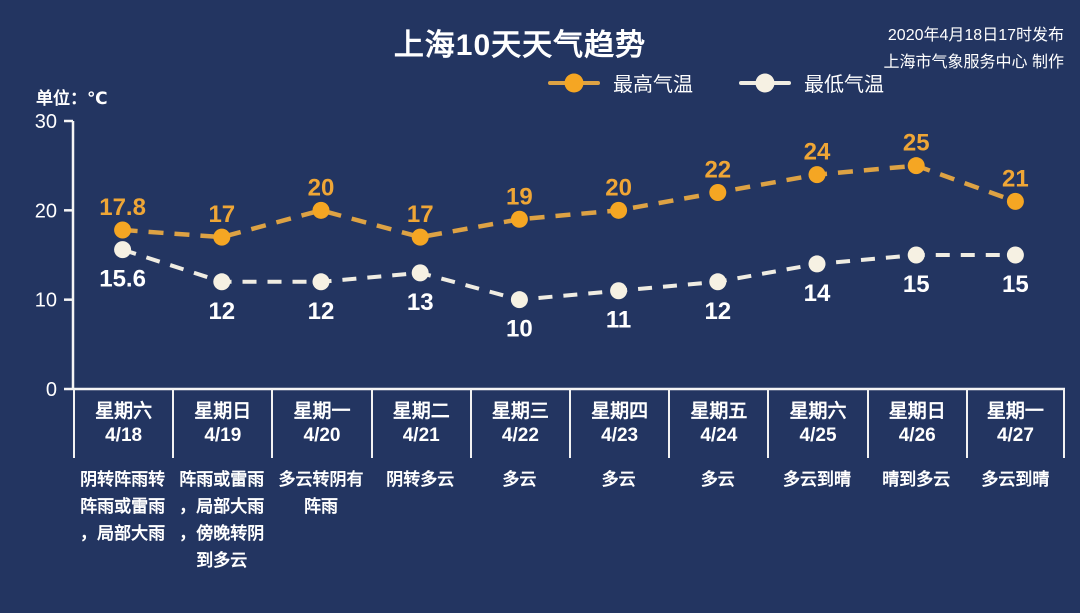 The width and height of the screenshot is (1080, 613). Describe the element at coordinates (618, 423) in the screenshot. I see `day-header-cell: 星期四 4/23` at that location.